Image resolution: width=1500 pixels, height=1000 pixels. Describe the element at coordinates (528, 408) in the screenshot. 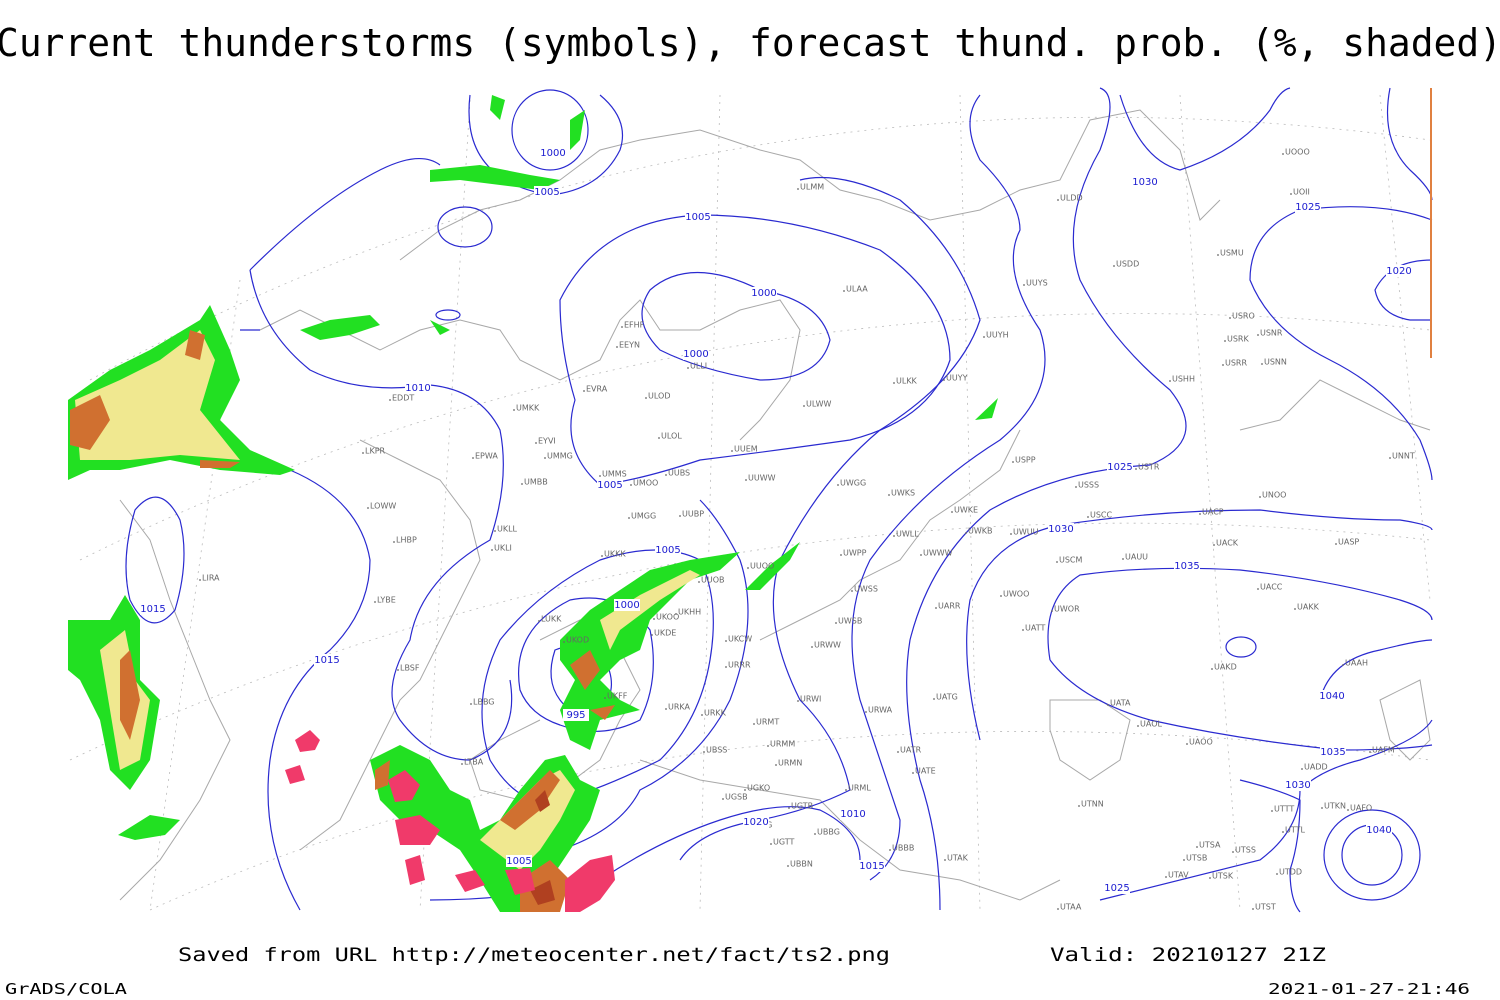

I see `station-label: UMKK` at that location.